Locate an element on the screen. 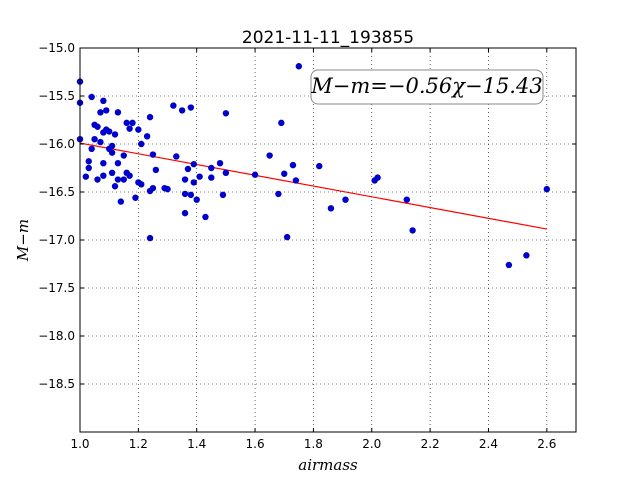  y-tick-label: −16.5 is located at coordinates (56, 192).